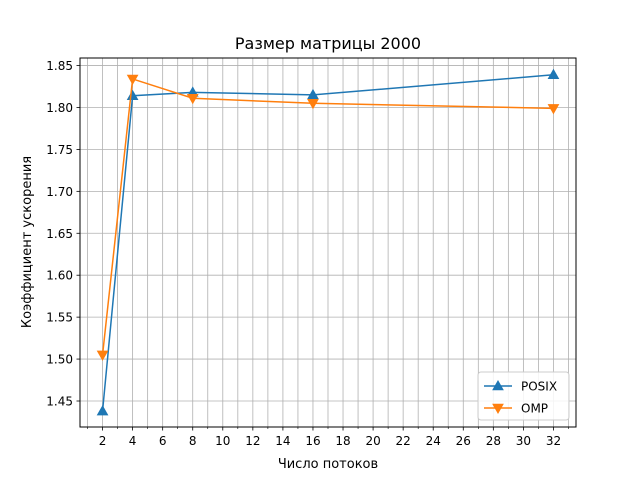  I want to click on legend-label: OMP, so click(534, 409).